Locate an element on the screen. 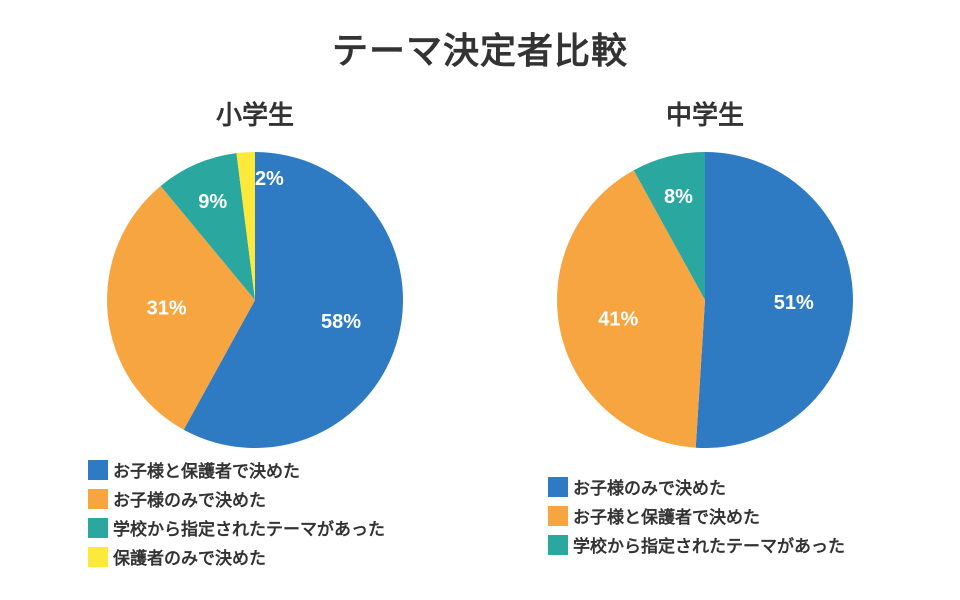  legend-junior-high: お子様のみで決めたお子様と保護者で決めた学校から指定されたテーマがあった is located at coordinates (696, 515).